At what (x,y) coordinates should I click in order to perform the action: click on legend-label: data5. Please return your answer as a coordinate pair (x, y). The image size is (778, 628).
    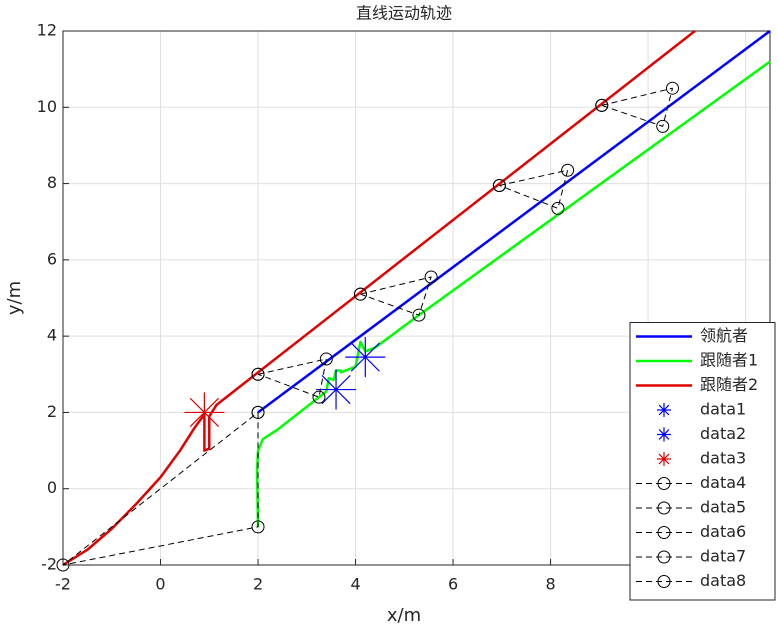
    Looking at the image, I should click on (723, 507).